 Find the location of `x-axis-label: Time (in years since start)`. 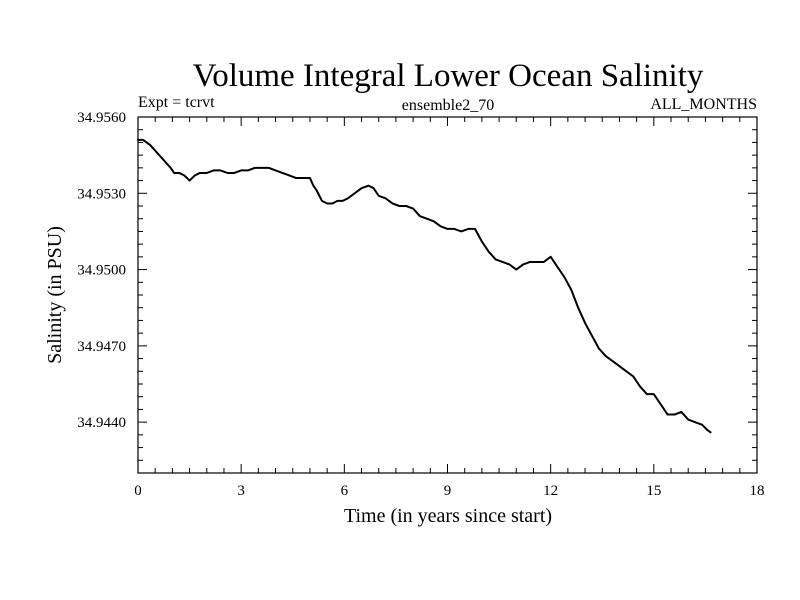

x-axis-label: Time (in years since start) is located at coordinates (448, 516).